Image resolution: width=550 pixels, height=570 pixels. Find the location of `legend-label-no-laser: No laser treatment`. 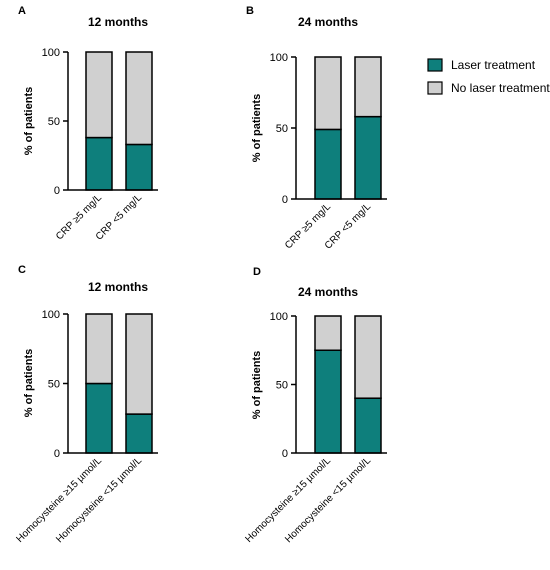

legend-label-no-laser: No laser treatment is located at coordinates (500, 88).